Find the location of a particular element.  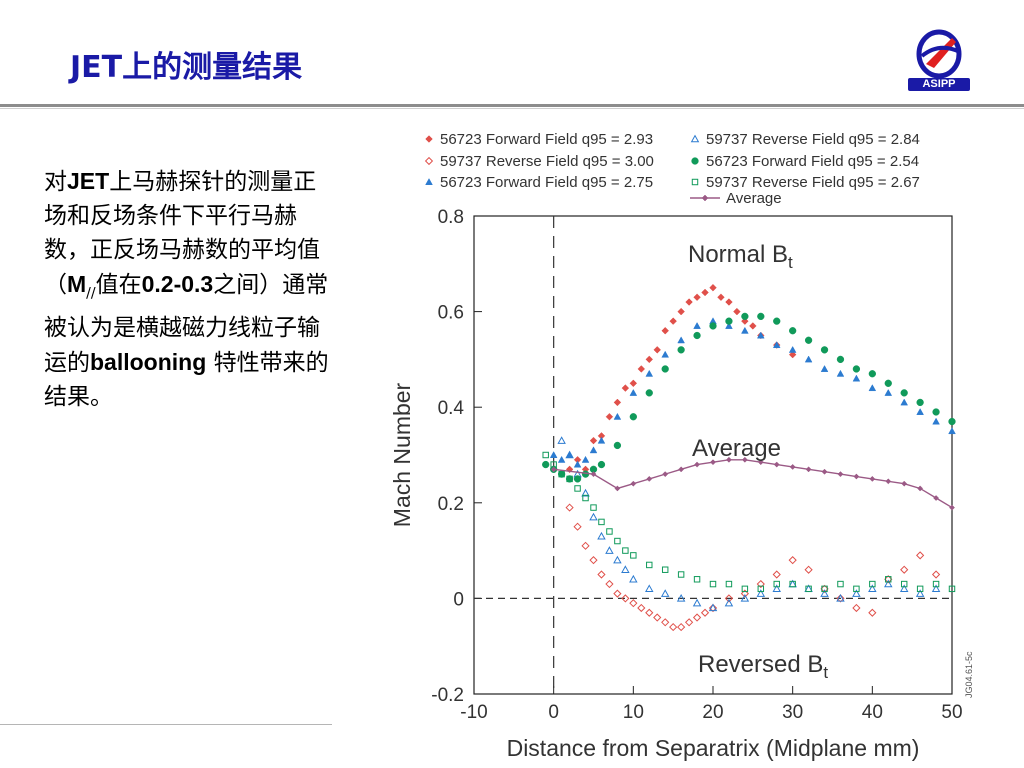

footer-divider is located at coordinates (166, 724).